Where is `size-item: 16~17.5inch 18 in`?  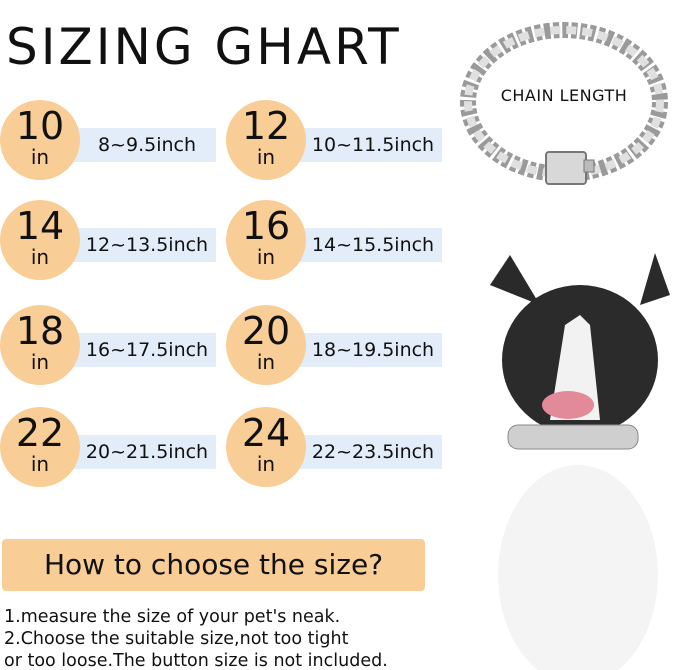
size-item: 16~17.5inch 18 in is located at coordinates (115, 347).